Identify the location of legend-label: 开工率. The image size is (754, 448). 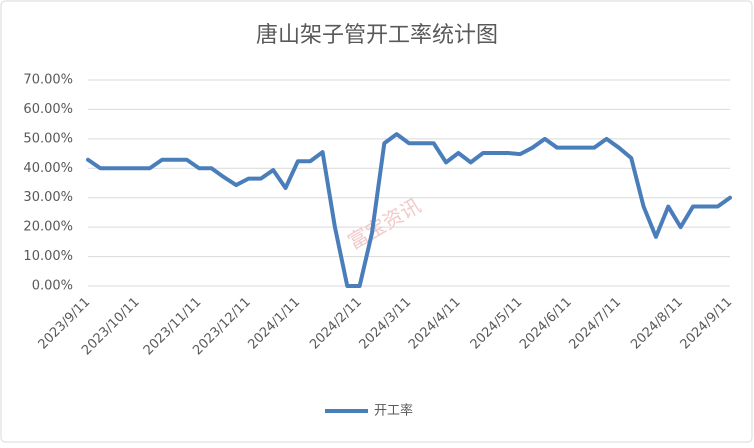
(393, 411).